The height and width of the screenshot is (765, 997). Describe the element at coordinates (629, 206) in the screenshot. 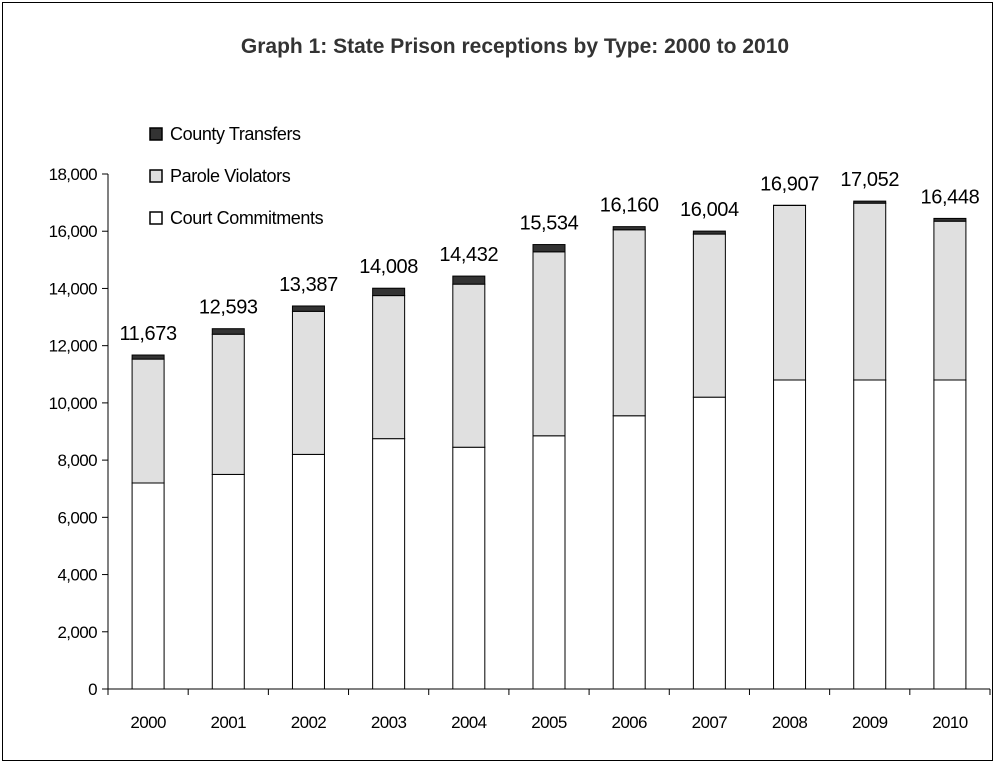

I see `total-label: 16,160` at that location.